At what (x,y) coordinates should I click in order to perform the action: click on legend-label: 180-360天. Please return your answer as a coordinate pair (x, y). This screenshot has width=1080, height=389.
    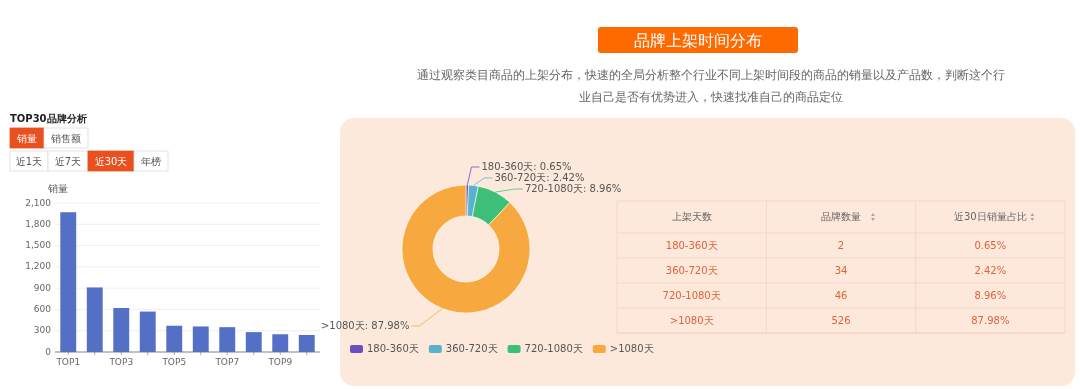
    Looking at the image, I should click on (393, 348).